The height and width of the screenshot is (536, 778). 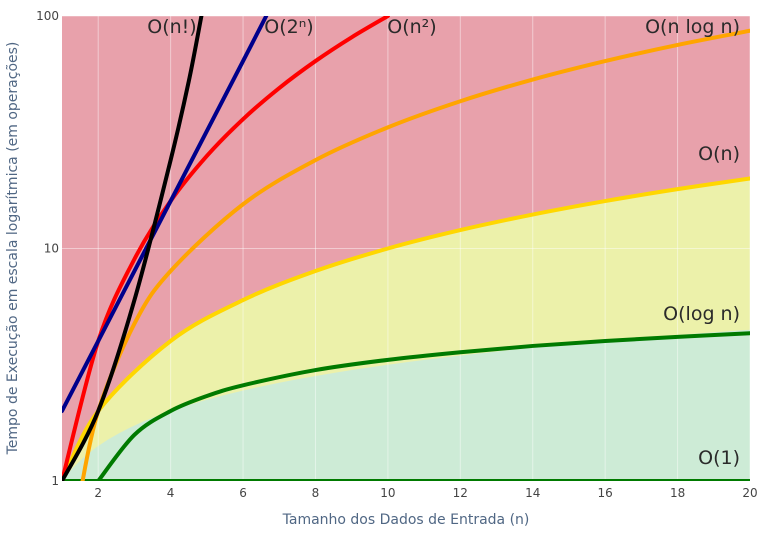 I want to click on curve-label: O(1), so click(x=719, y=458).